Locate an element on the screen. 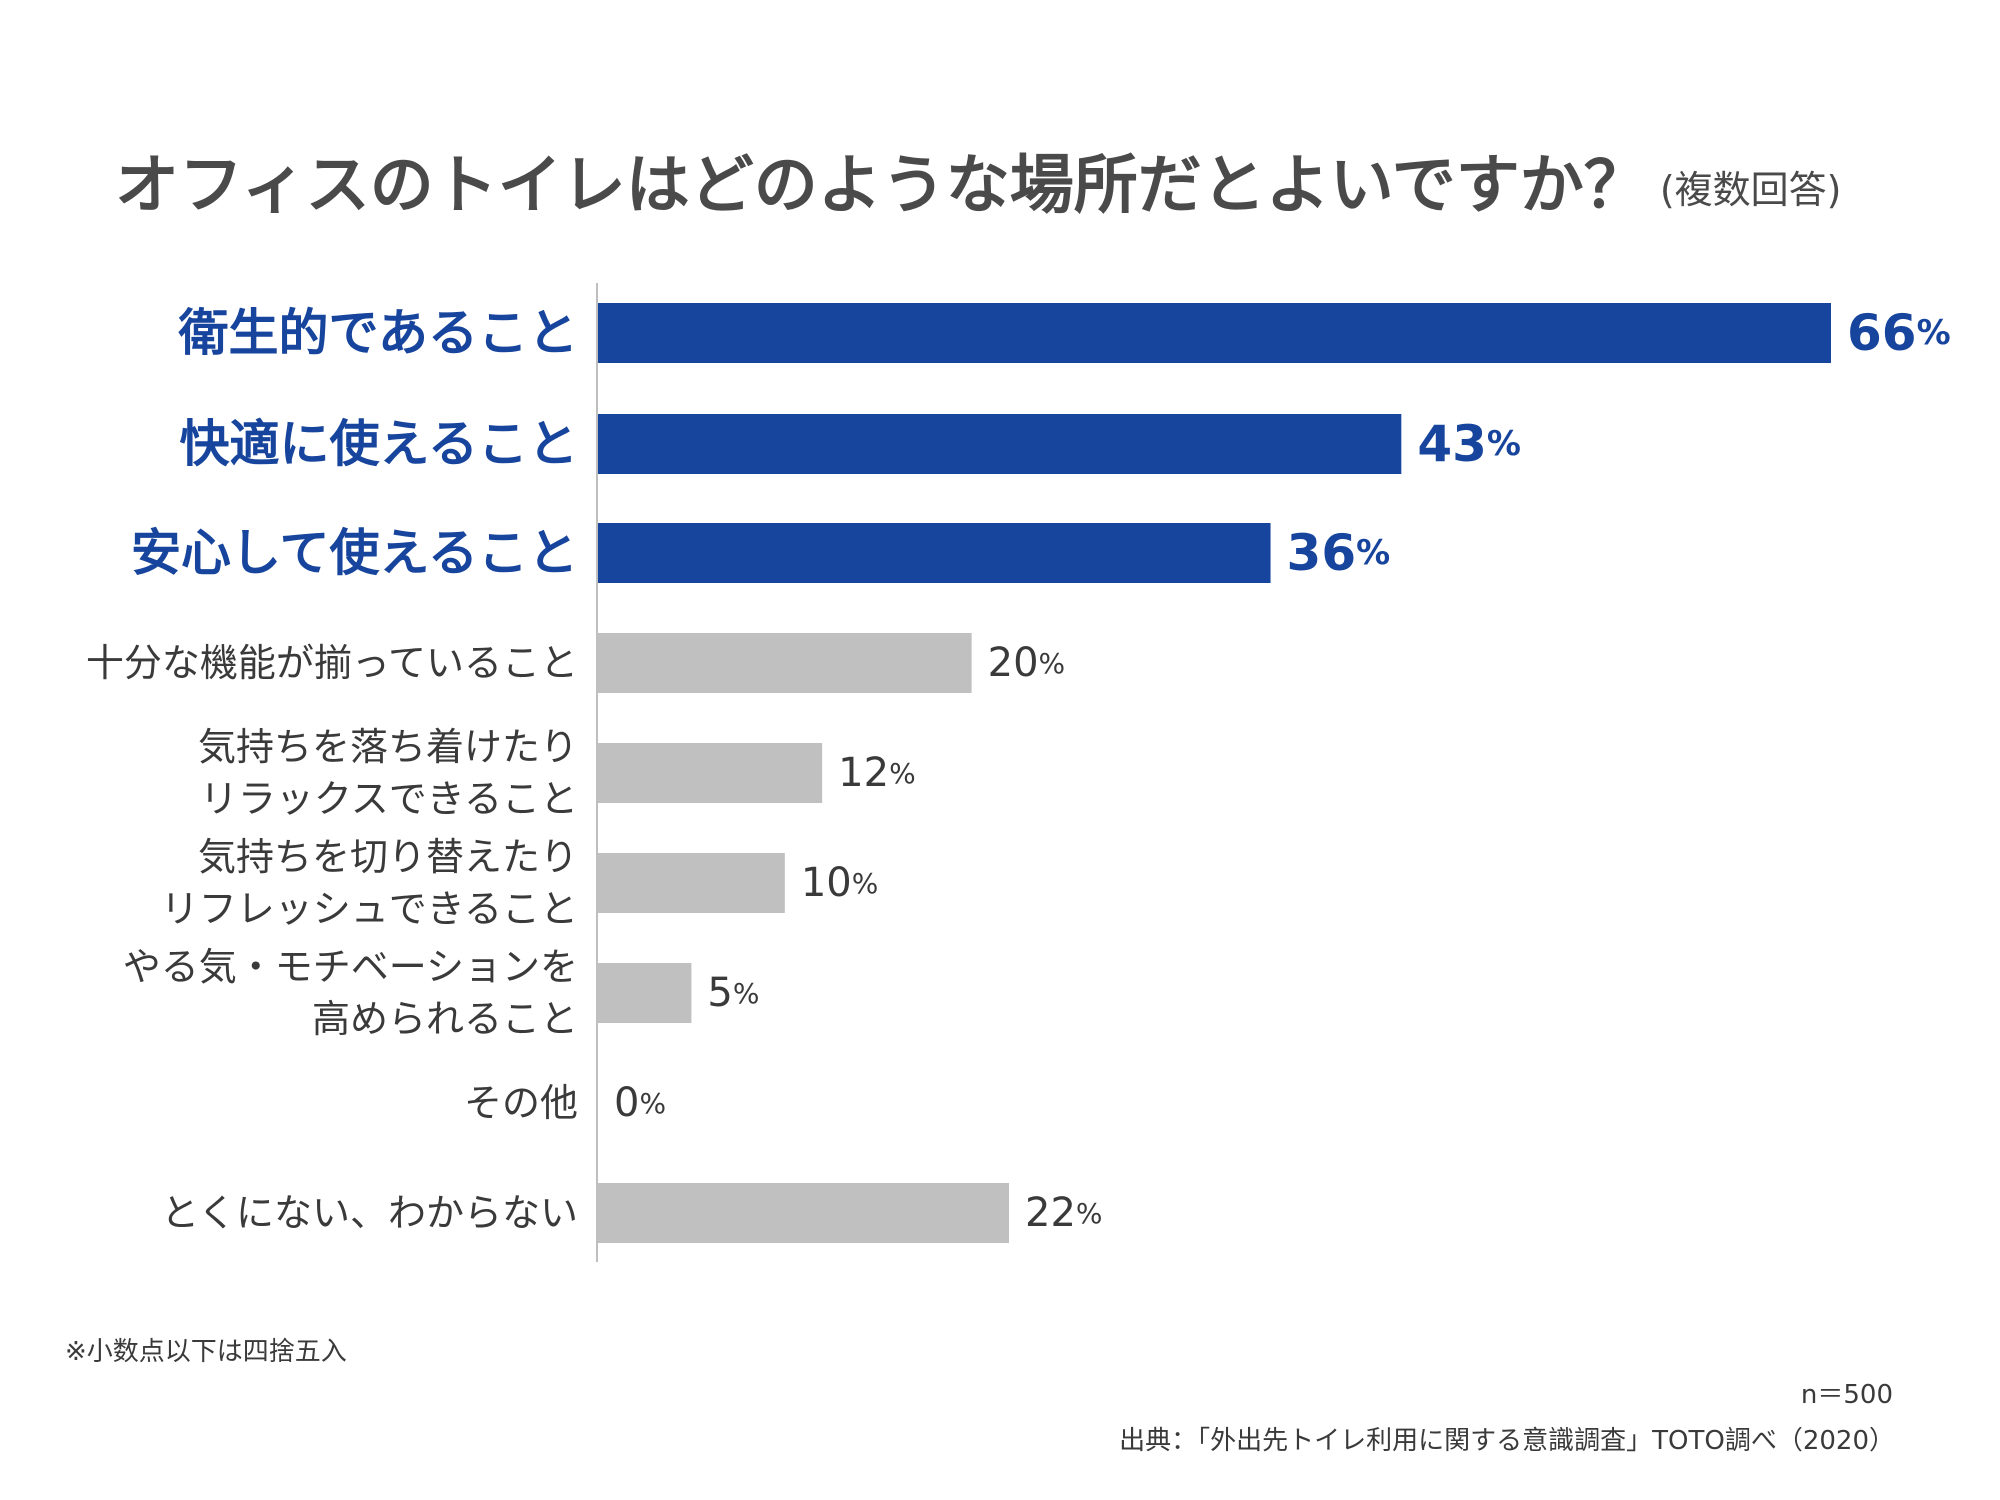  category-label: 高められること is located at coordinates (445, 1019).